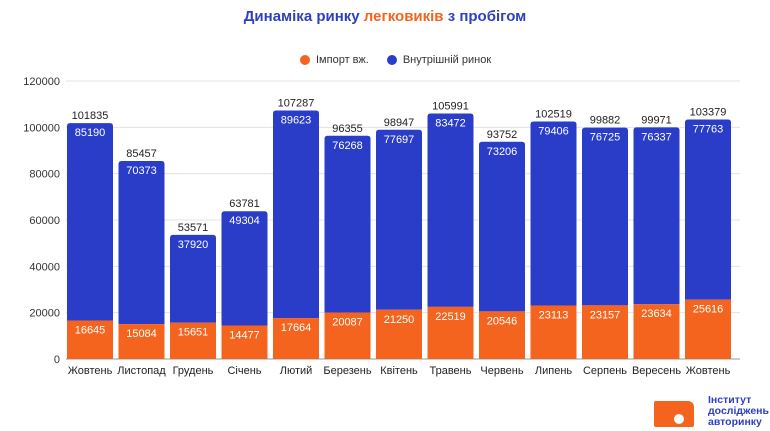 This screenshot has height=431, width=770. What do you see at coordinates (244, 371) in the screenshot?
I see `x-tick-label: Січень` at bounding box center [244, 371].